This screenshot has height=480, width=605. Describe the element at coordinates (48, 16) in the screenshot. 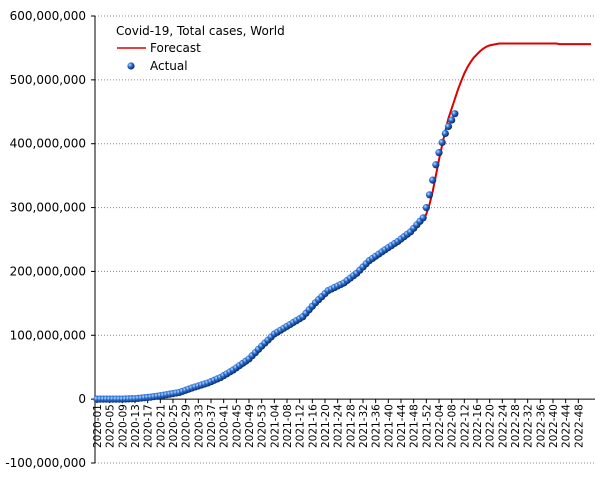

I see `y-tick-label: 600,000,000` at that location.